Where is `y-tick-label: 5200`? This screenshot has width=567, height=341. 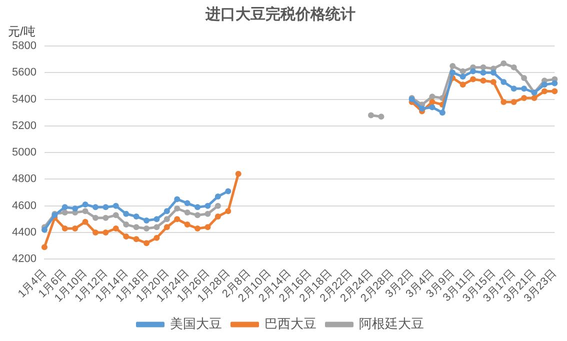 y-tick-label: 5200 is located at coordinates (24, 126).